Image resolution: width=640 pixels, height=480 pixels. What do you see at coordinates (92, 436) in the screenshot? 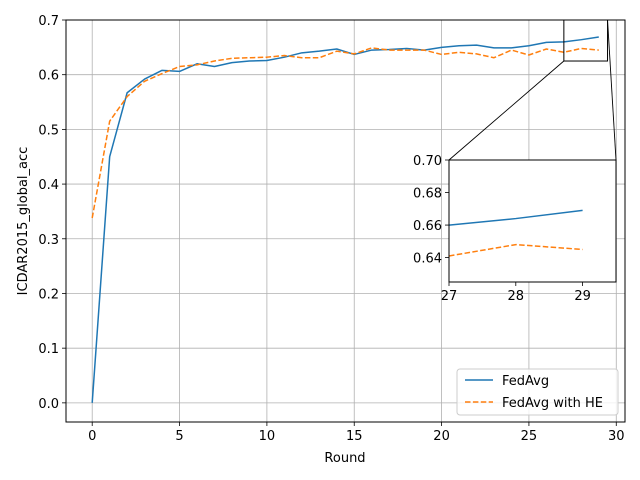
I see `x-tick-label: 0` at bounding box center [92, 436].